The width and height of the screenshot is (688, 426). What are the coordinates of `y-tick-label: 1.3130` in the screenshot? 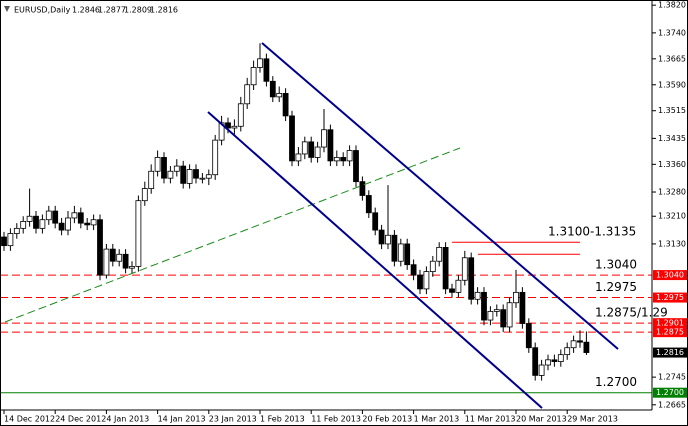 It's located at (672, 243).